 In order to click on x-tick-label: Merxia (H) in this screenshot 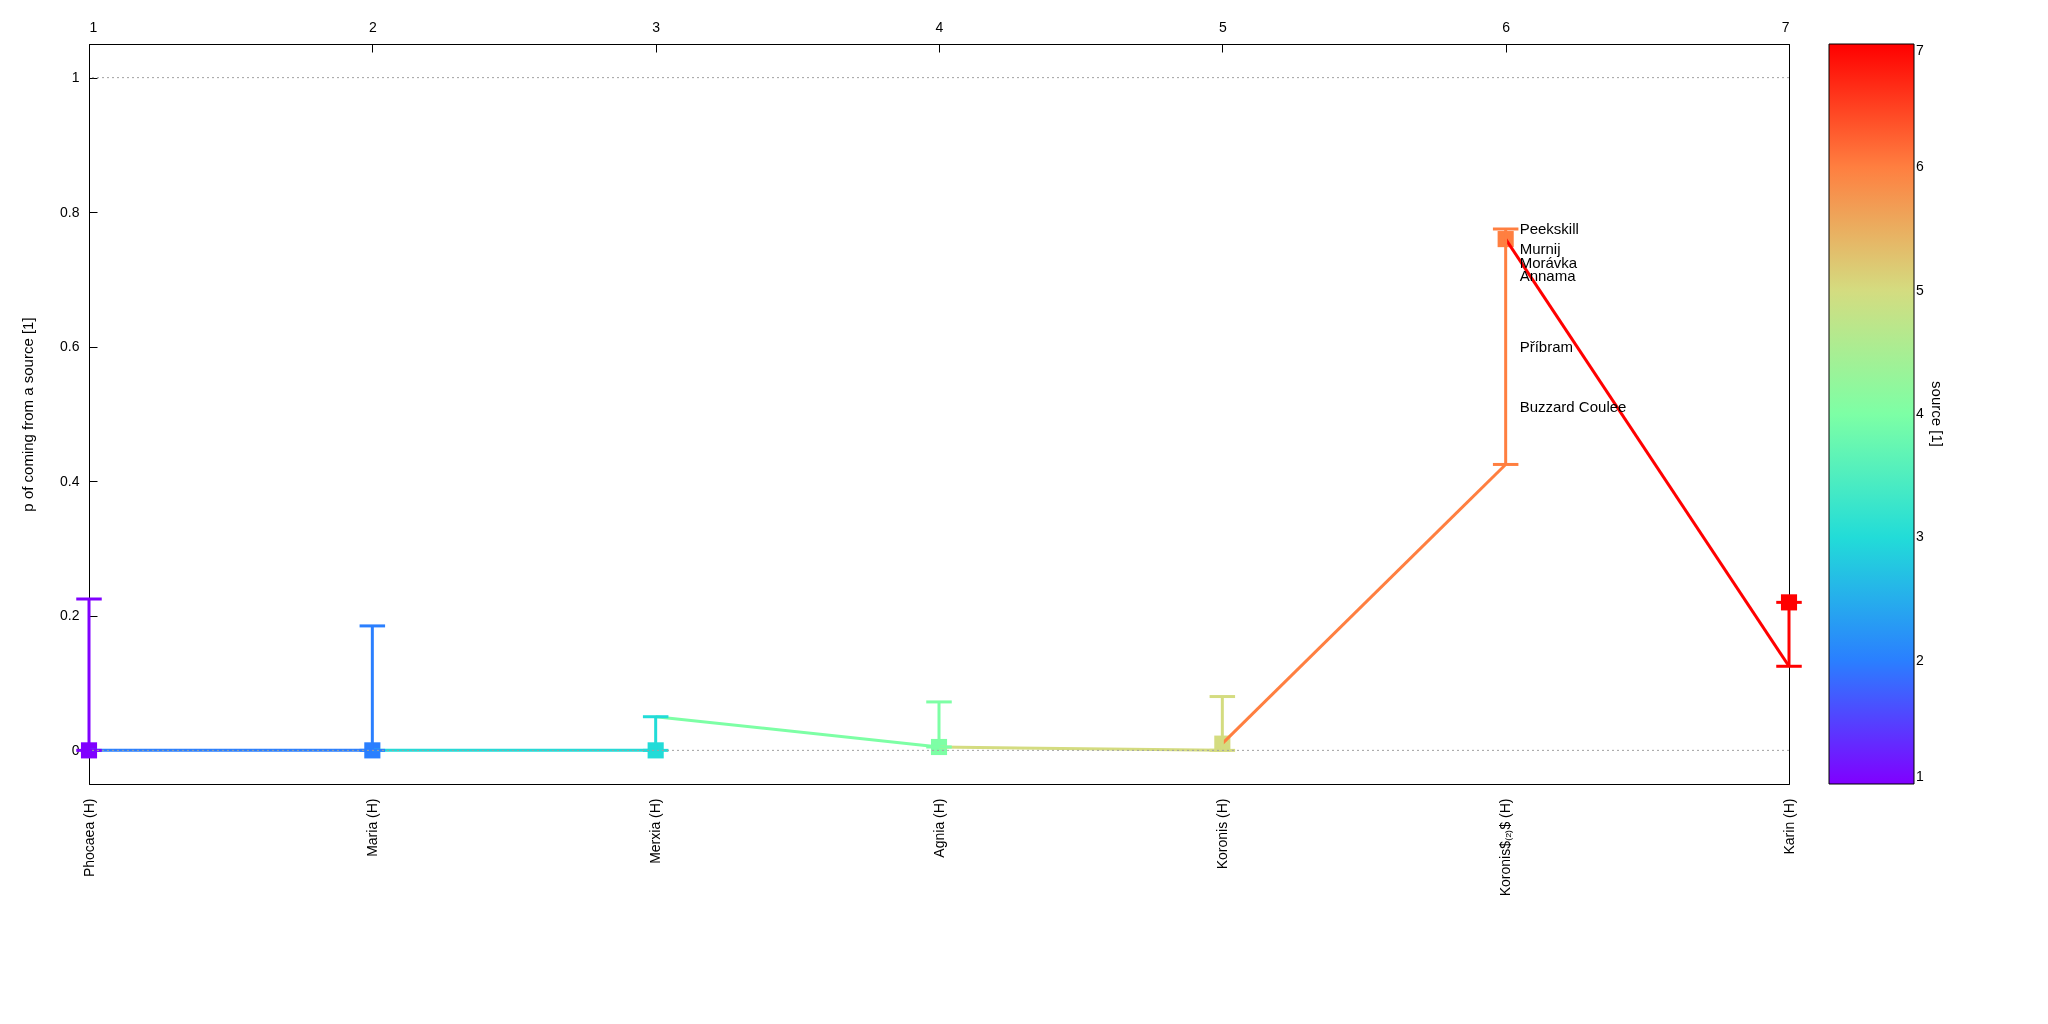, I will do `click(655, 831)`.